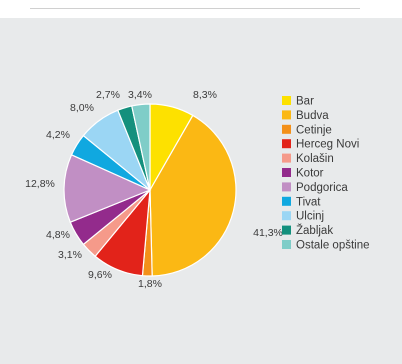  I want to click on legend-label: Budva, so click(312, 116).